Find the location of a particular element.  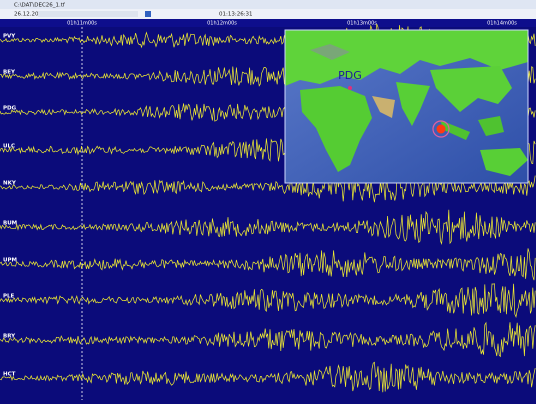

epicenter is located at coordinates (441, 129).